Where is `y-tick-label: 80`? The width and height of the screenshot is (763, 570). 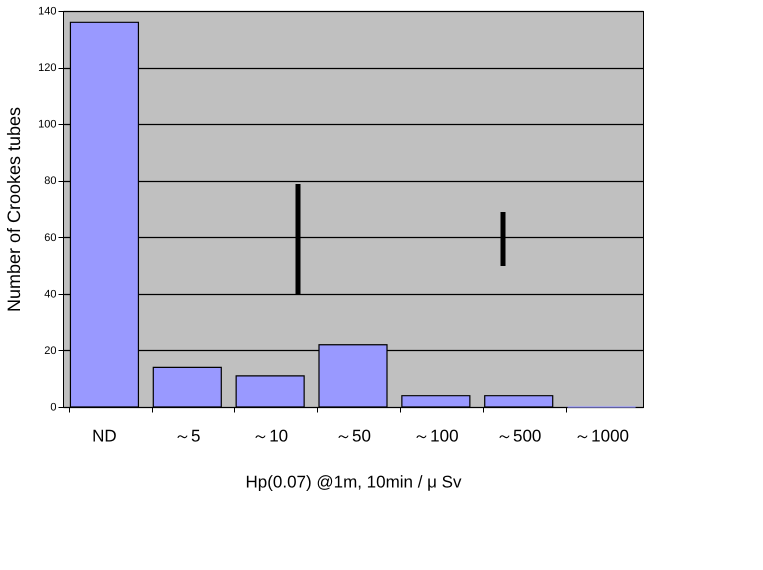
y-tick-label: 80 is located at coordinates (50, 181).